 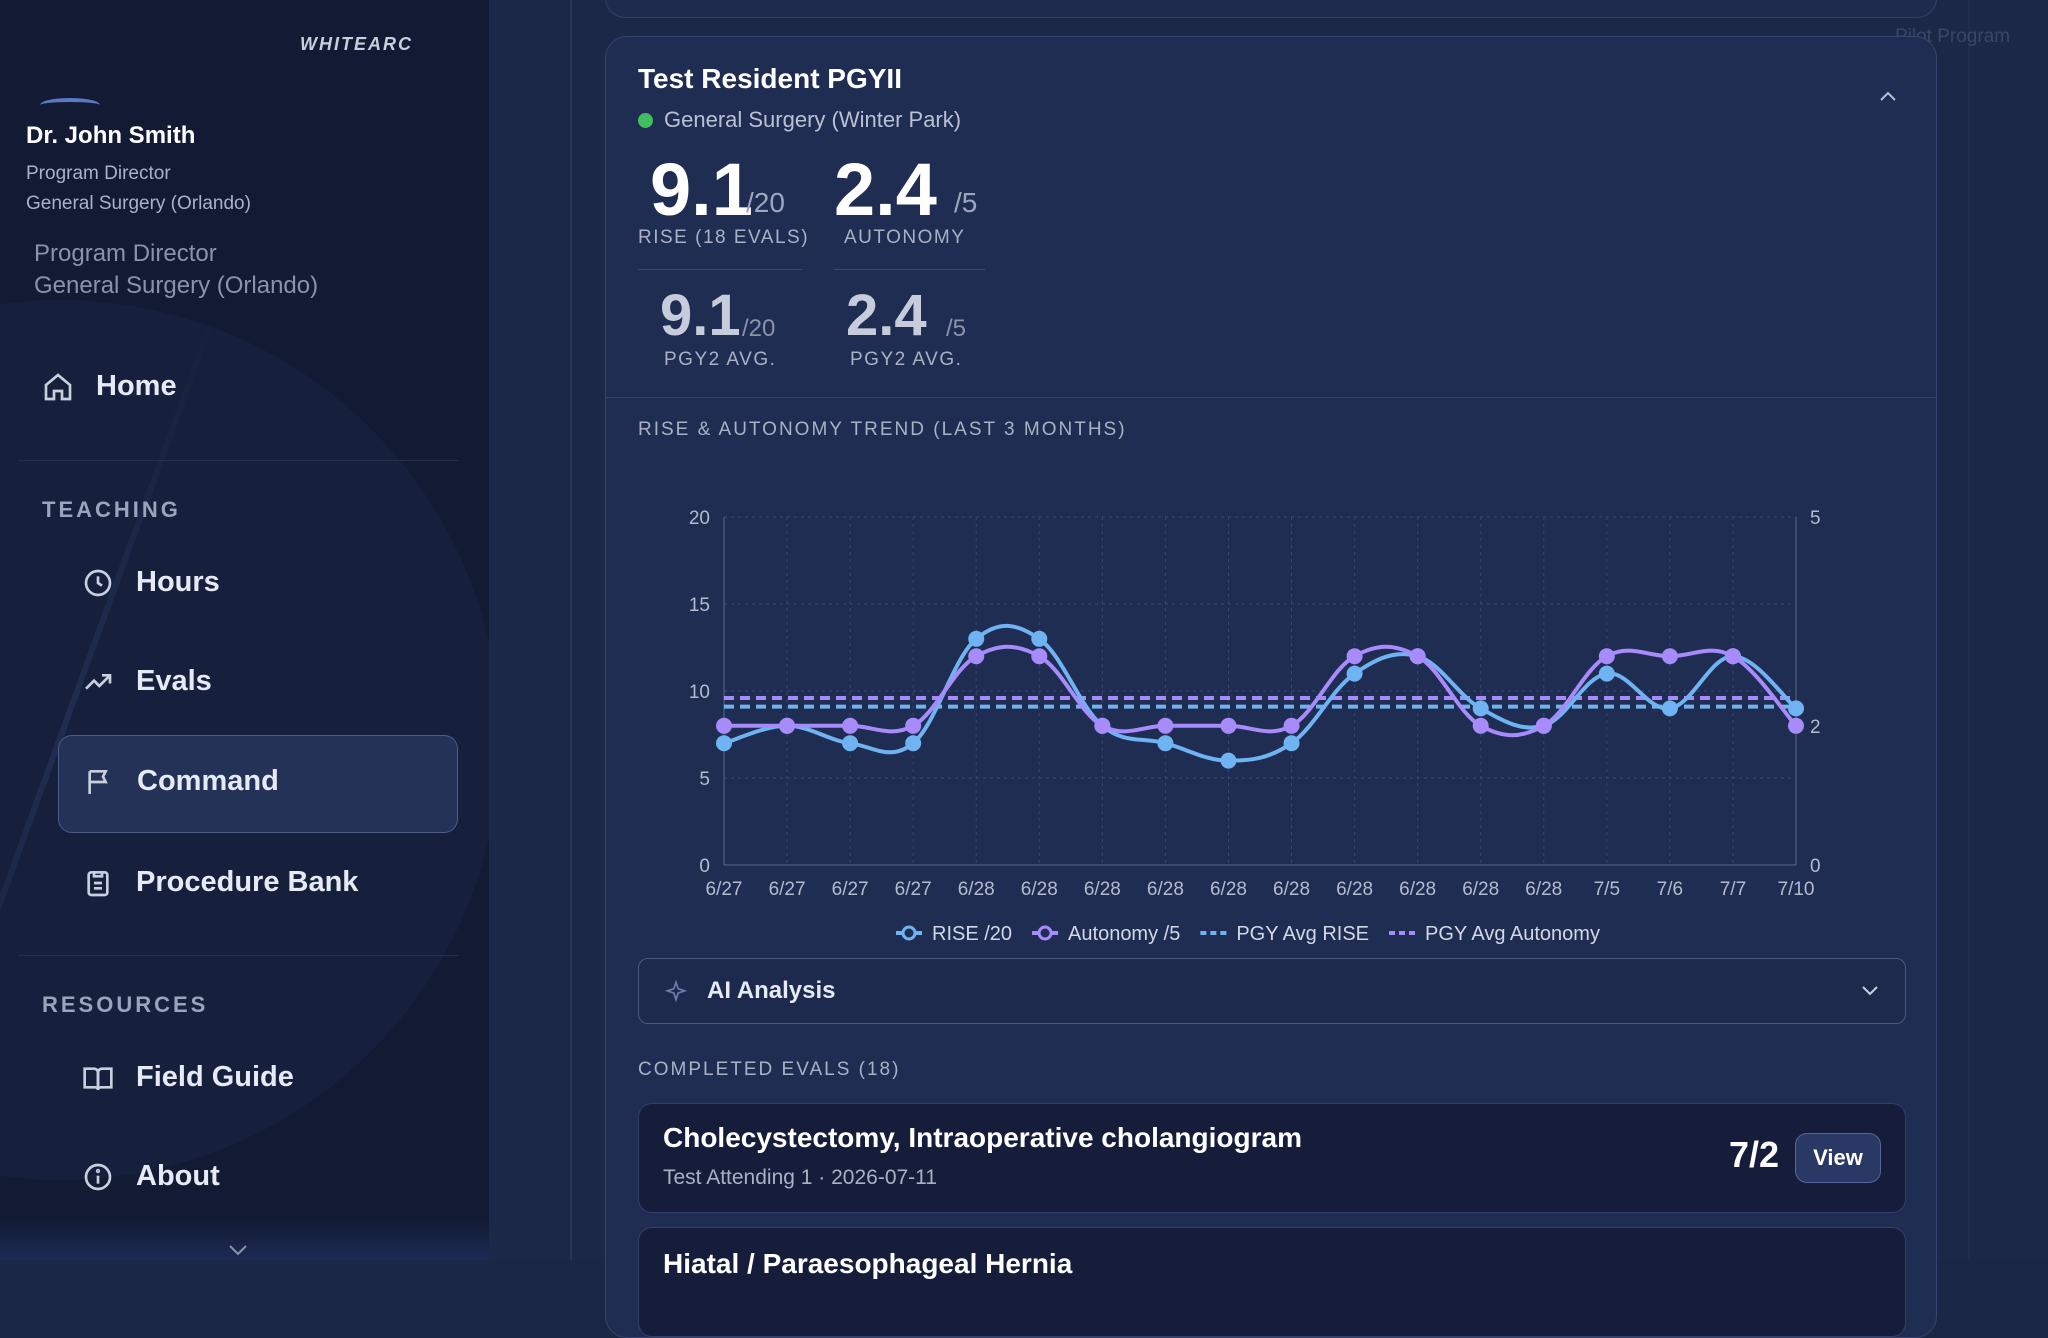 I want to click on y-left-tick-label: 10, so click(x=699, y=692).